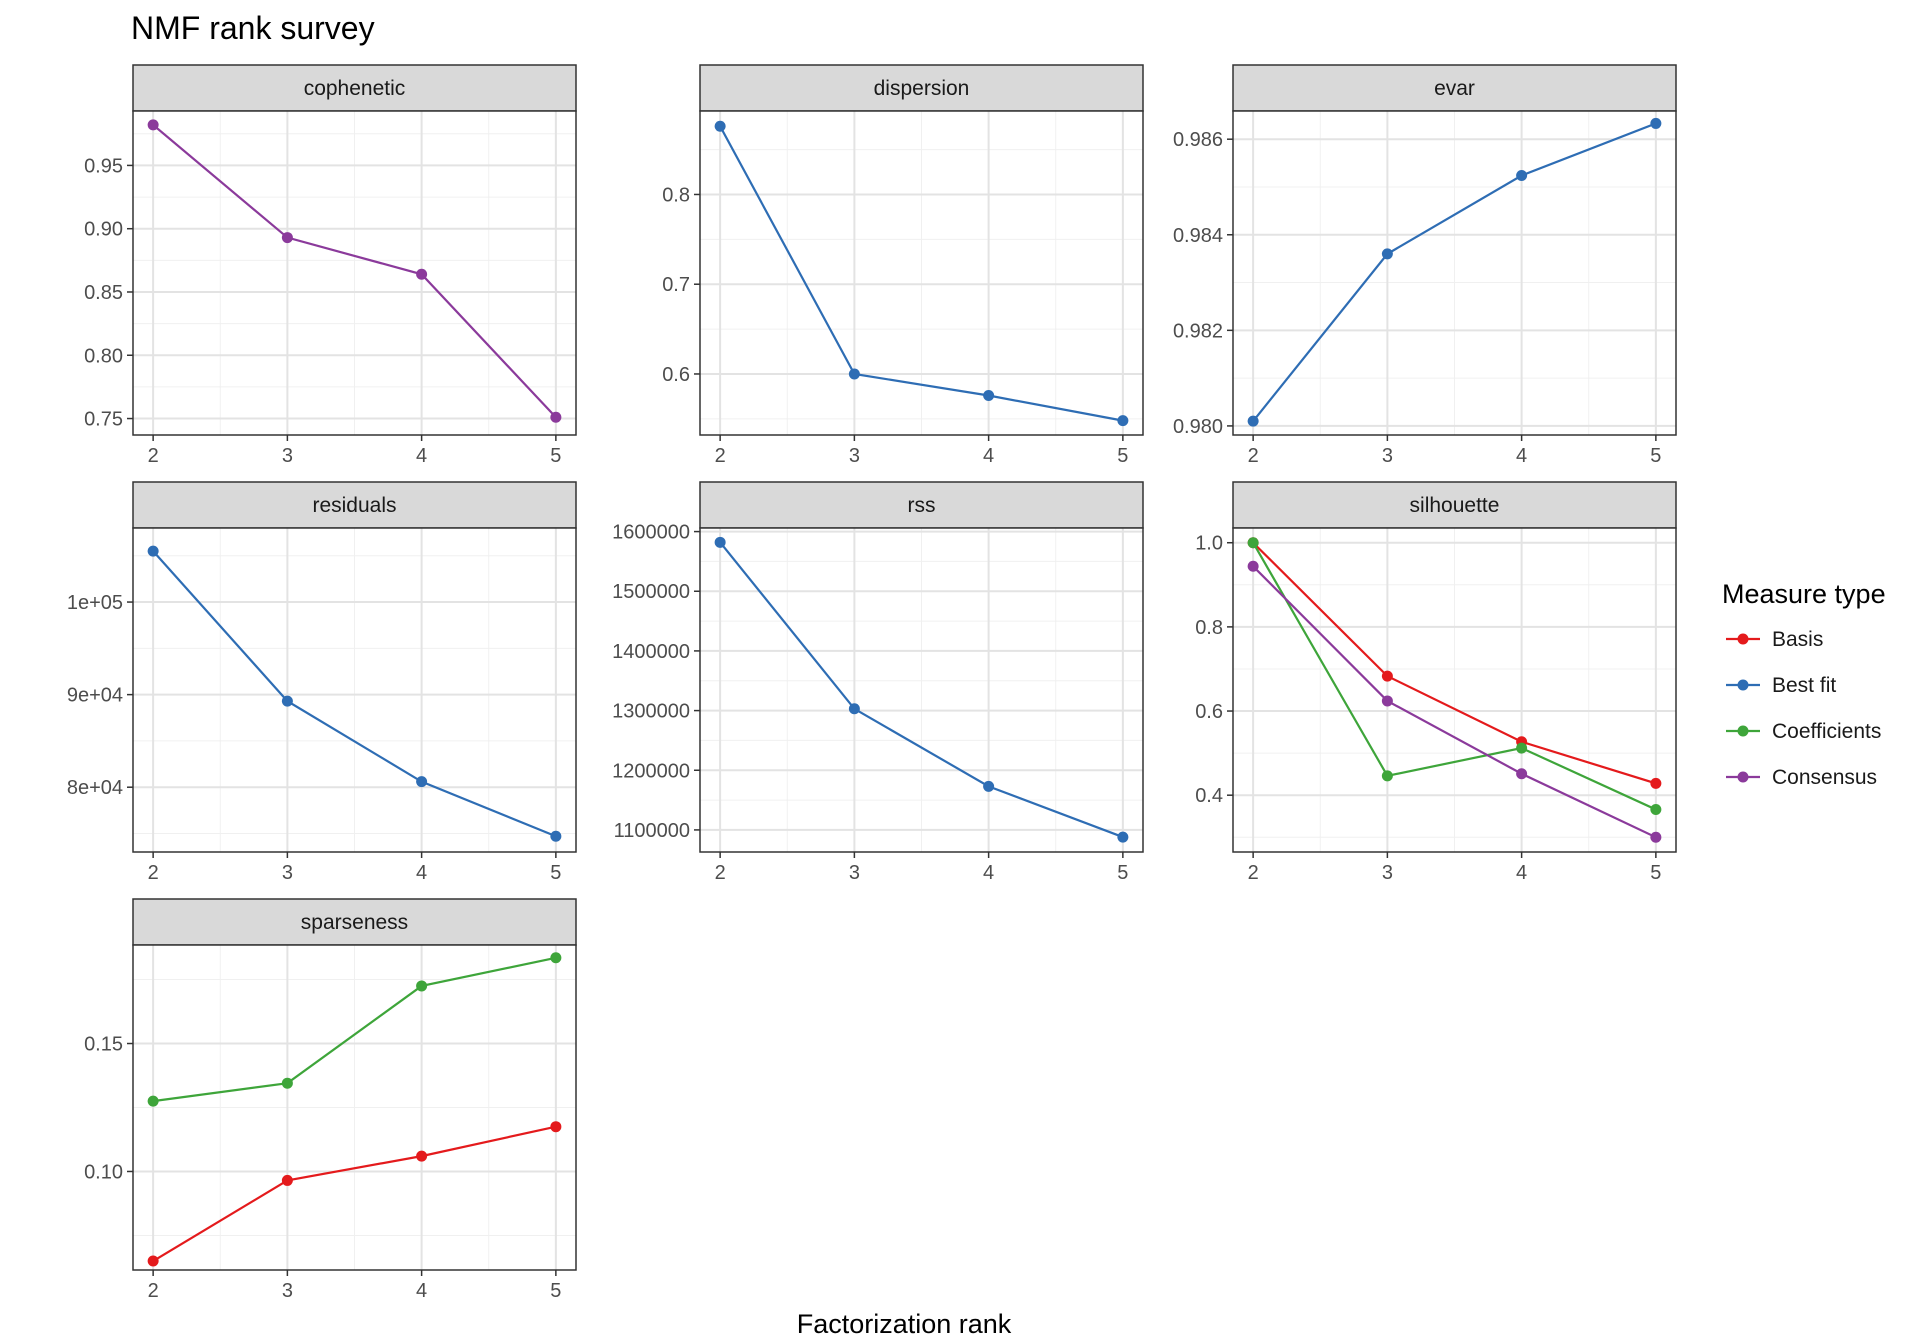 The width and height of the screenshot is (1920, 1344). I want to click on facet-strip-label: rss, so click(922, 505).